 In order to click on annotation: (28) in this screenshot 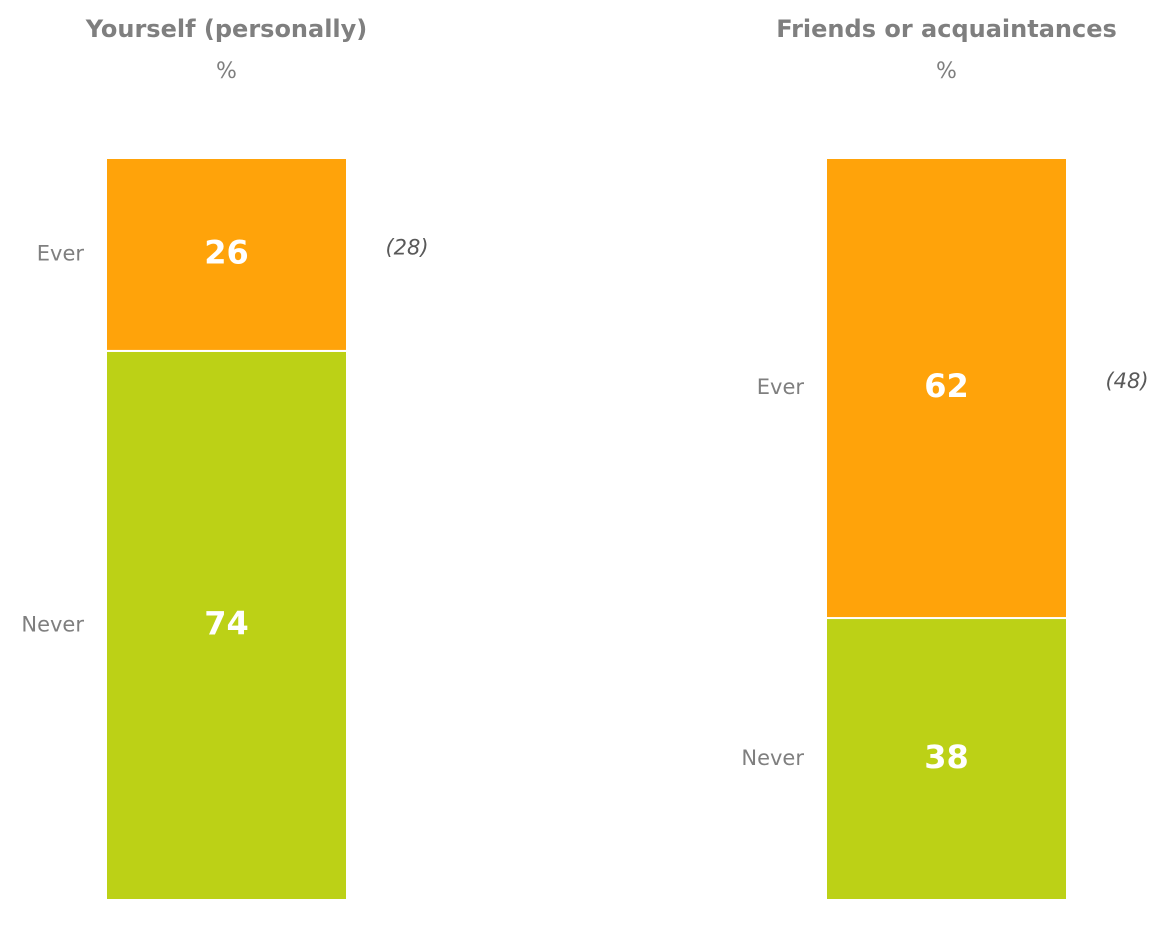, I will do `click(406, 247)`.